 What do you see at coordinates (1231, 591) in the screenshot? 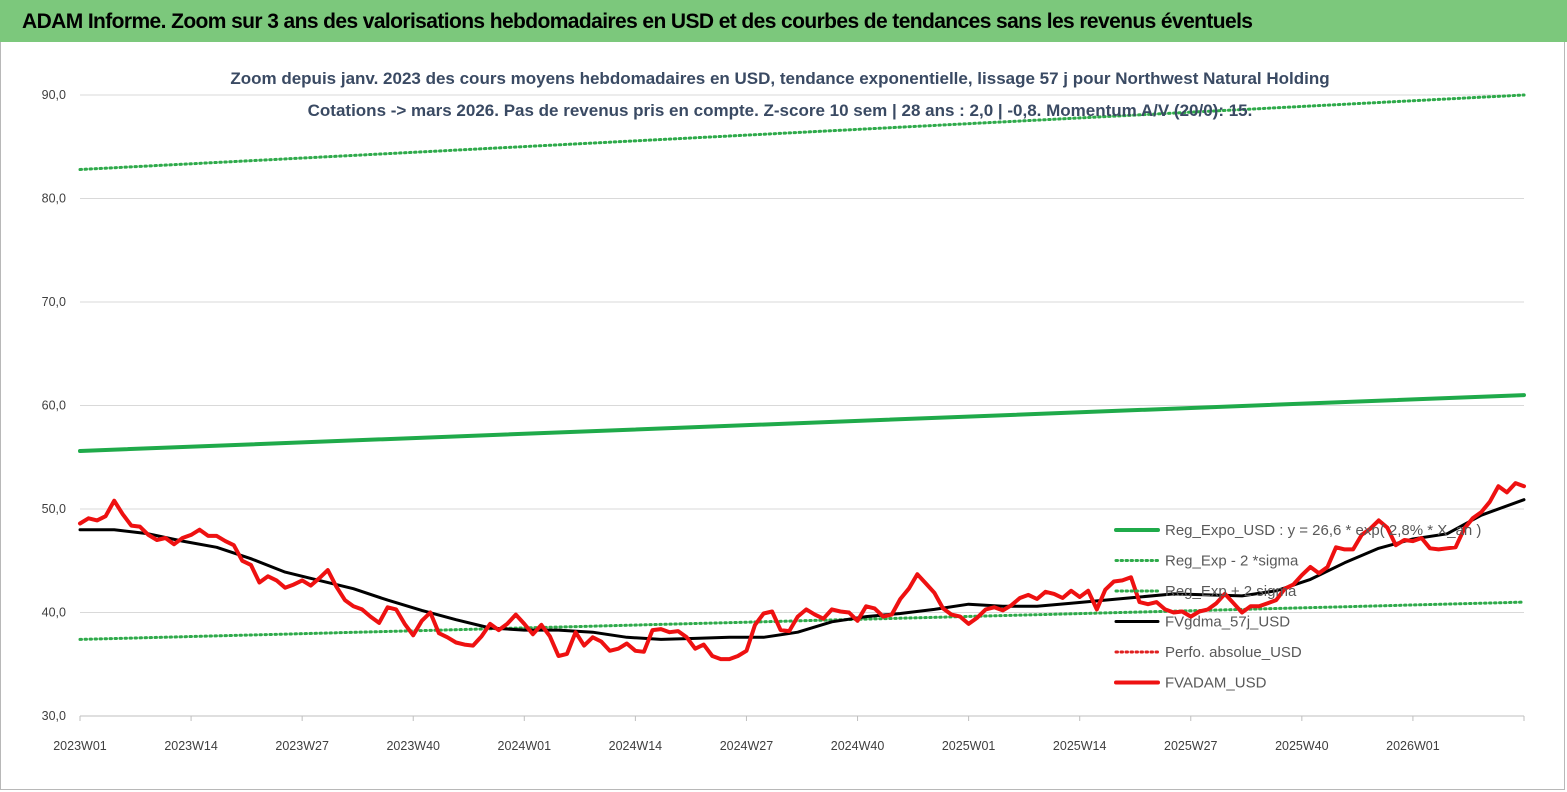
I see `legend-label: Reg_Exp + 2 sigma` at bounding box center [1231, 591].